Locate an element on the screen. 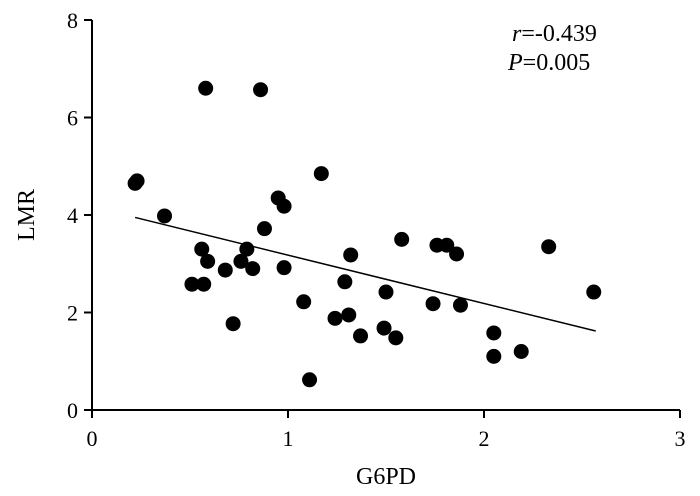 The width and height of the screenshot is (700, 496). r-symbol: r is located at coordinates (517, 34).